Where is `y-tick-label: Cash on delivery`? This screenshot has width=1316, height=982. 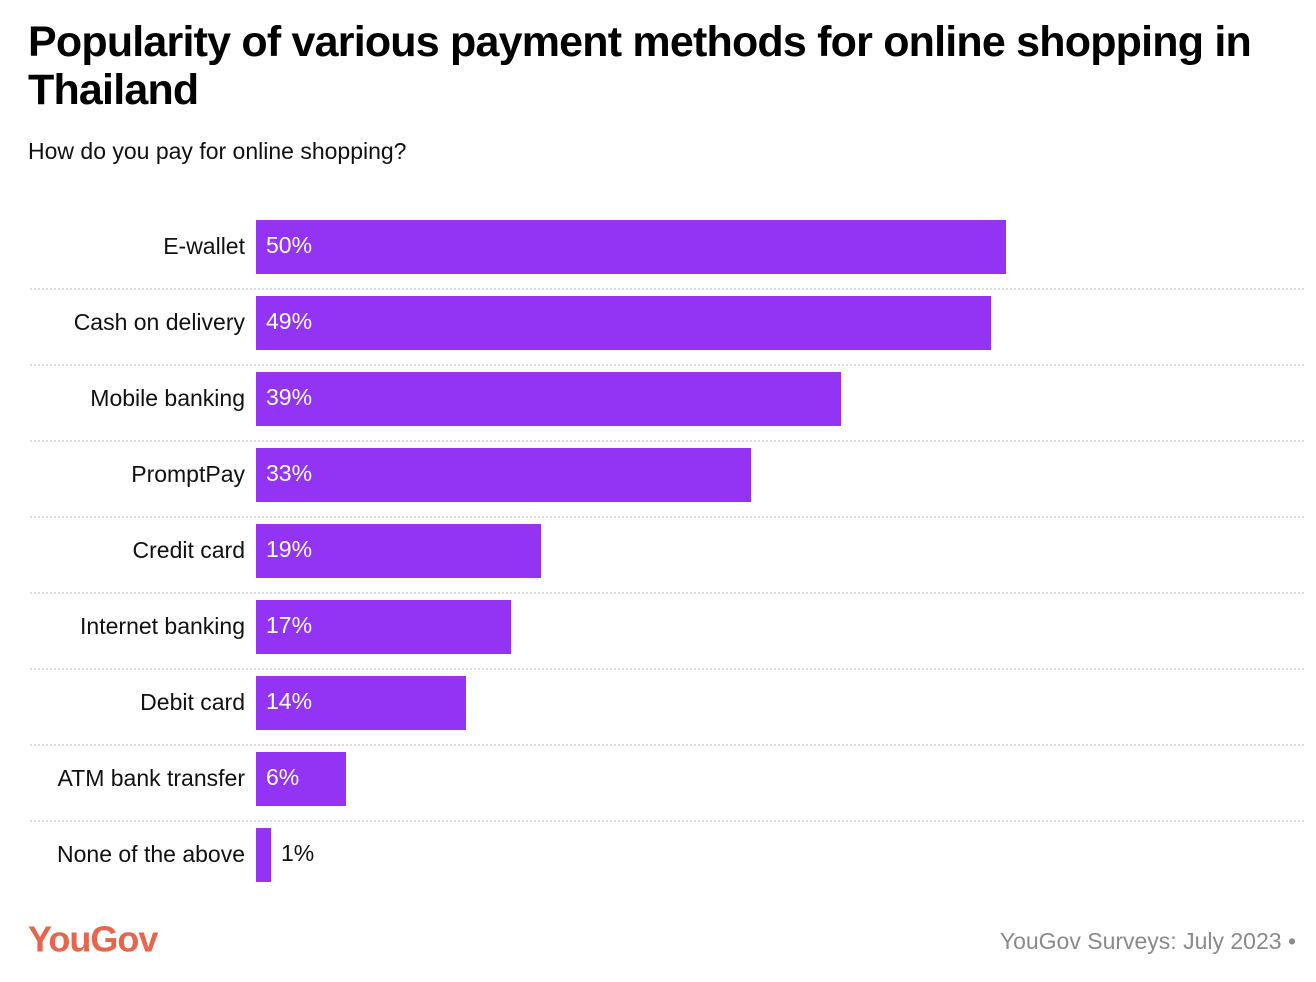
y-tick-label: Cash on delivery is located at coordinates (160, 322).